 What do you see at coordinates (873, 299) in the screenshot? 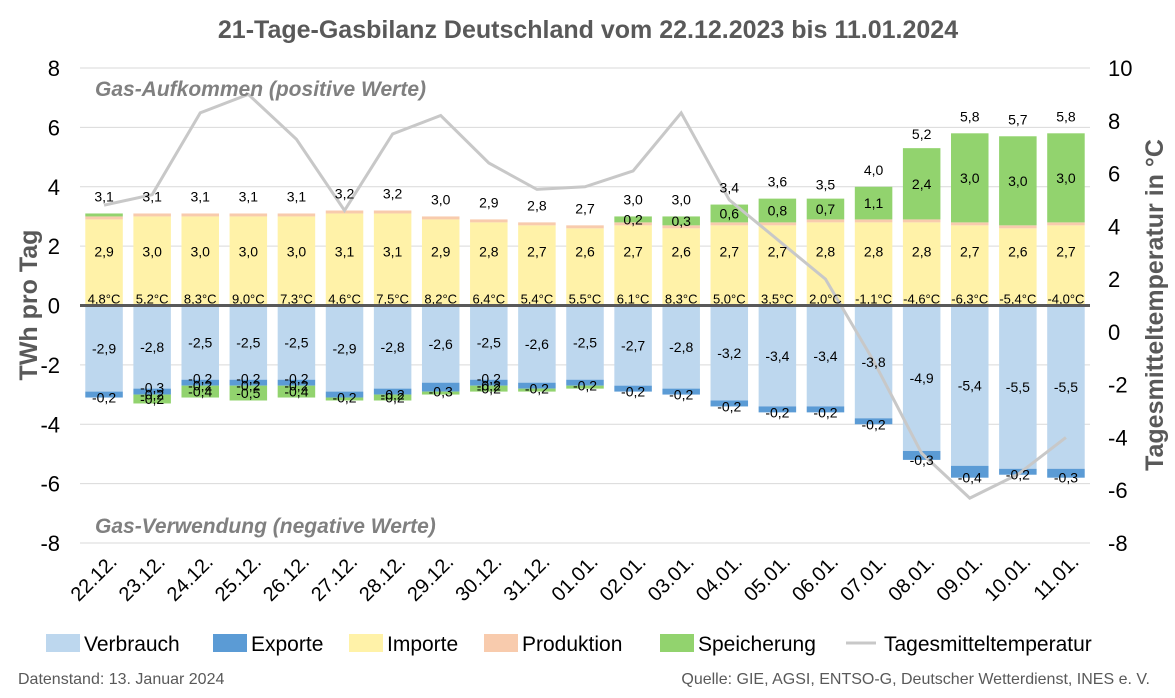
I see `label-temperature: -1,1°C` at bounding box center [873, 299].